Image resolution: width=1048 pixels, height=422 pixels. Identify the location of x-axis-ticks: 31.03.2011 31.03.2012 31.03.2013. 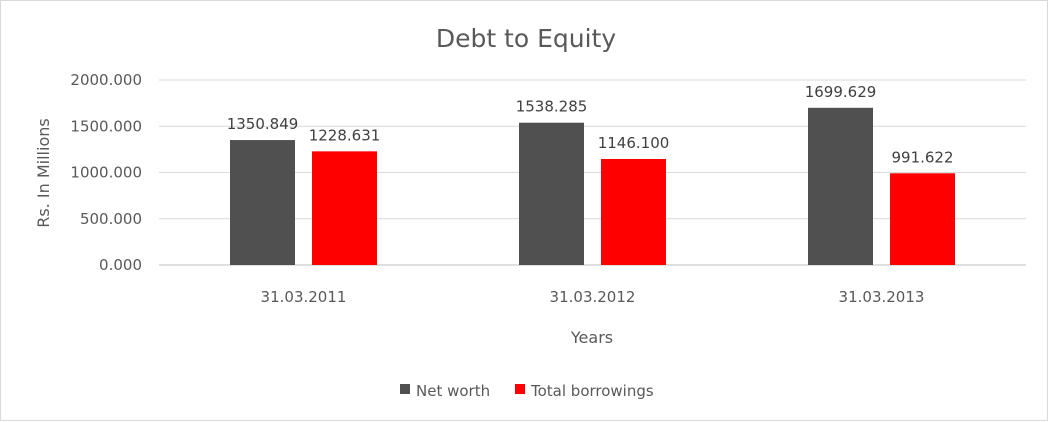
(593, 297).